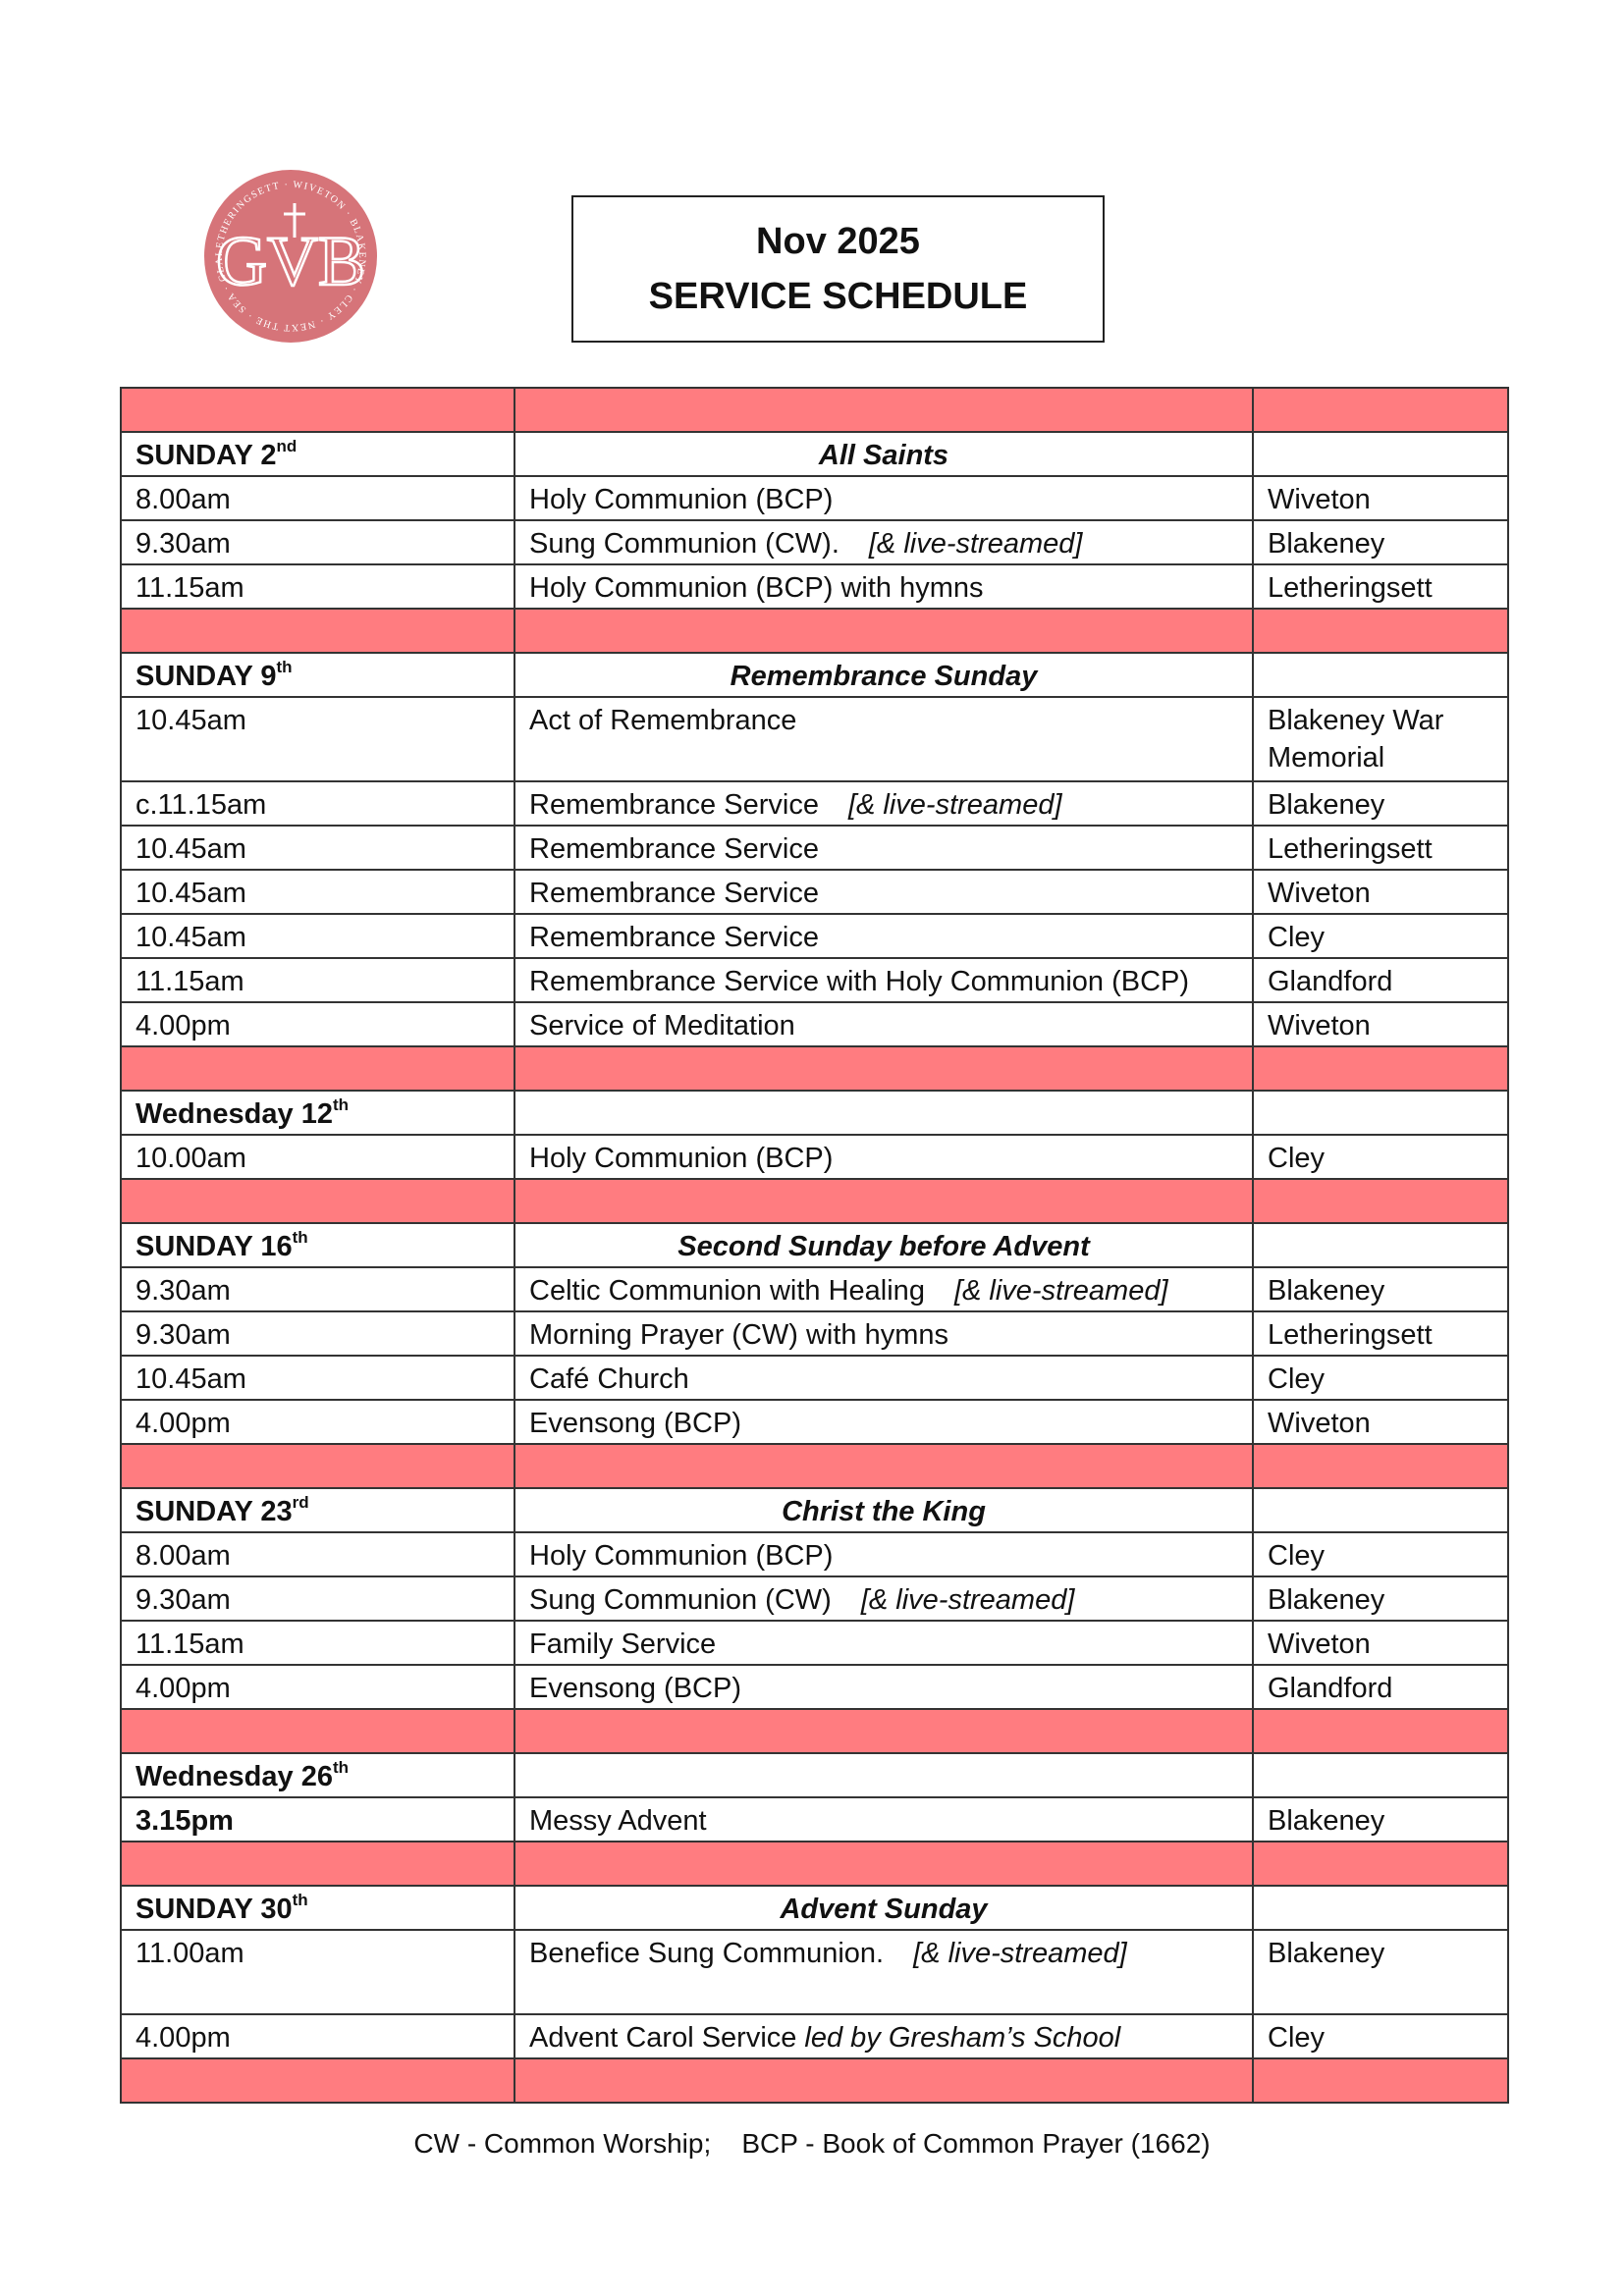  What do you see at coordinates (317, 803) in the screenshot?
I see `time-cell: c.11.15am` at bounding box center [317, 803].